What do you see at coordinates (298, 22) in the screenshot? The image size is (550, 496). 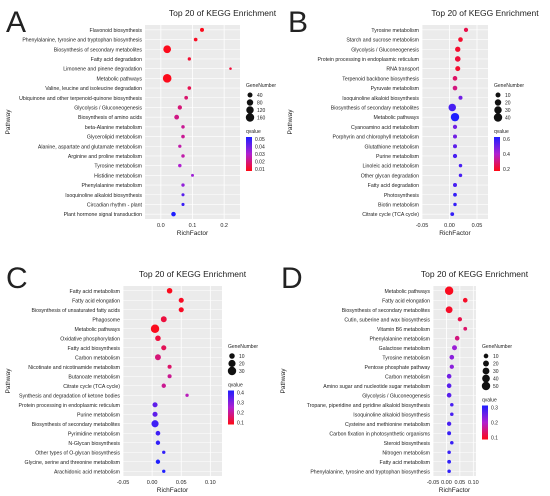 I see `panel-letter: B` at bounding box center [298, 22].